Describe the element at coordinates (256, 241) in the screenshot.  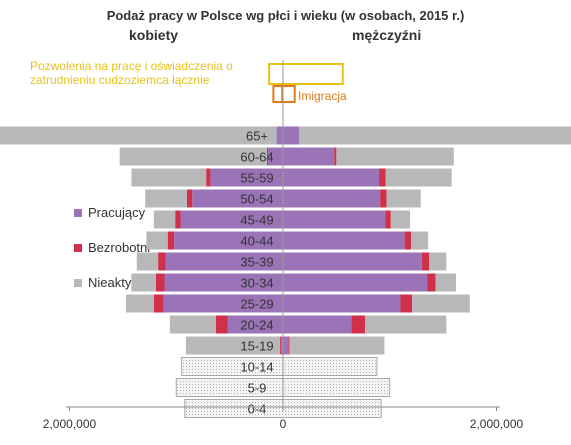
I see `category-label-40-44: 40-44` at that location.